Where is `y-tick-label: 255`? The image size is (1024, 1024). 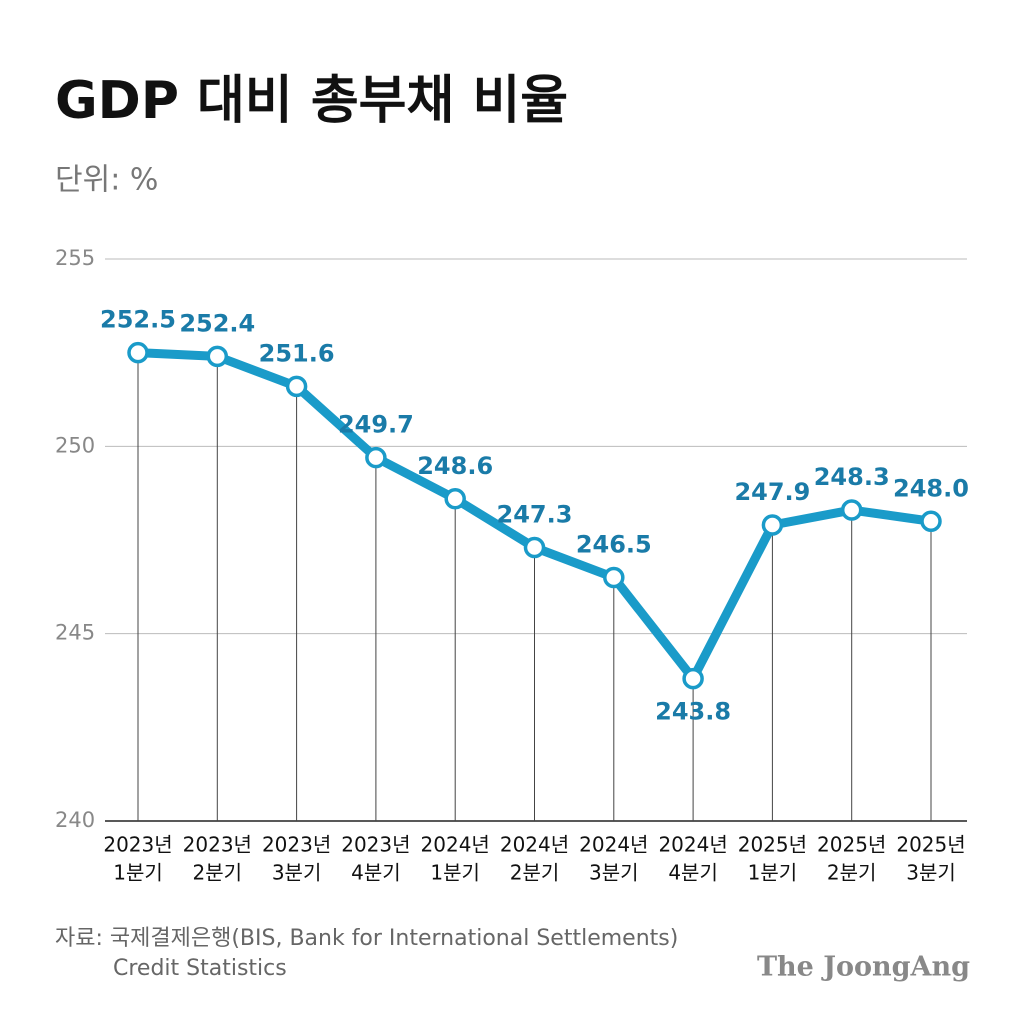
y-tick-label: 255 is located at coordinates (75, 258).